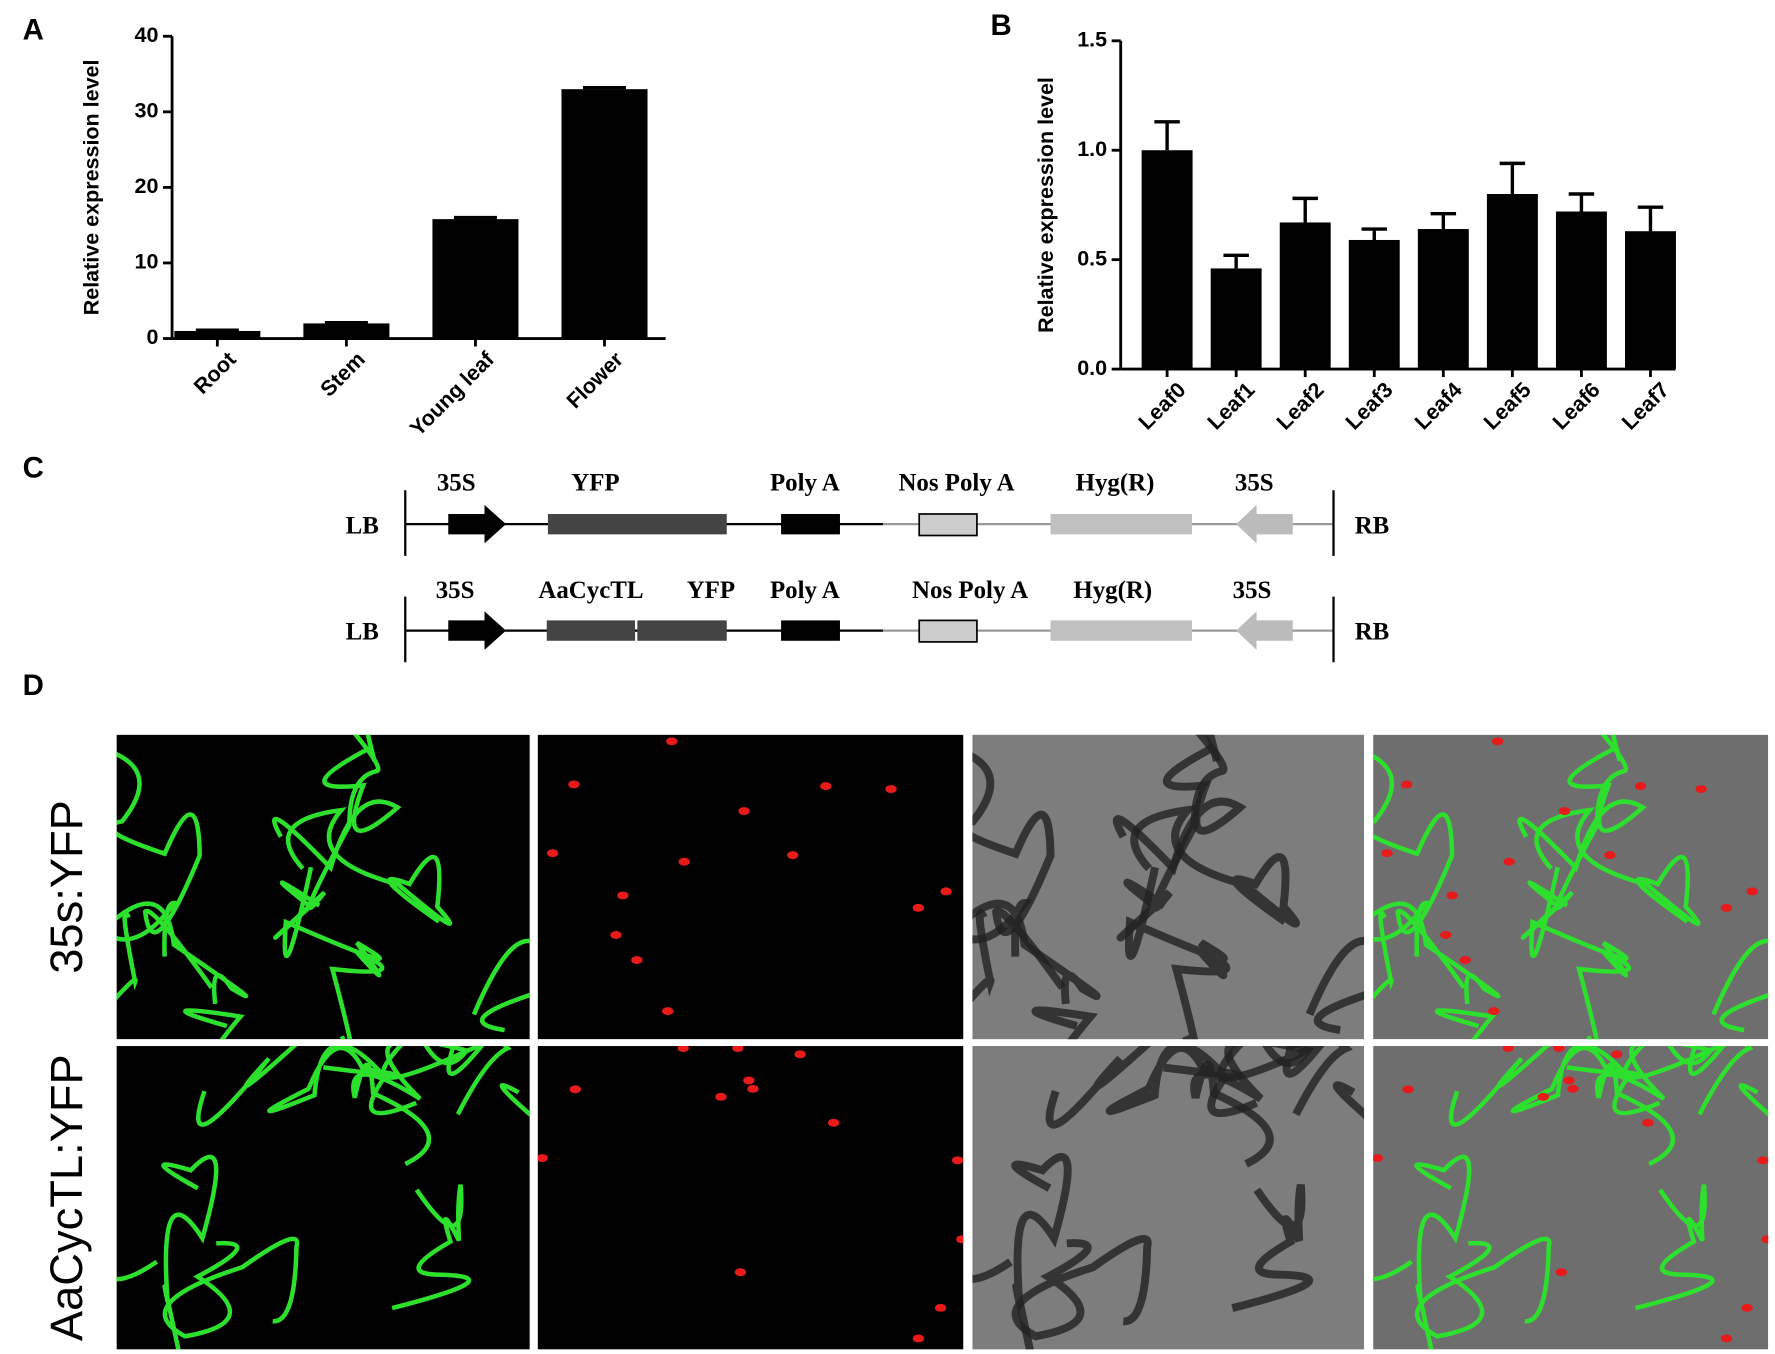 This screenshot has width=1775, height=1354. What do you see at coordinates (147, 186) in the screenshot?
I see `y-tick-label: 20` at bounding box center [147, 186].